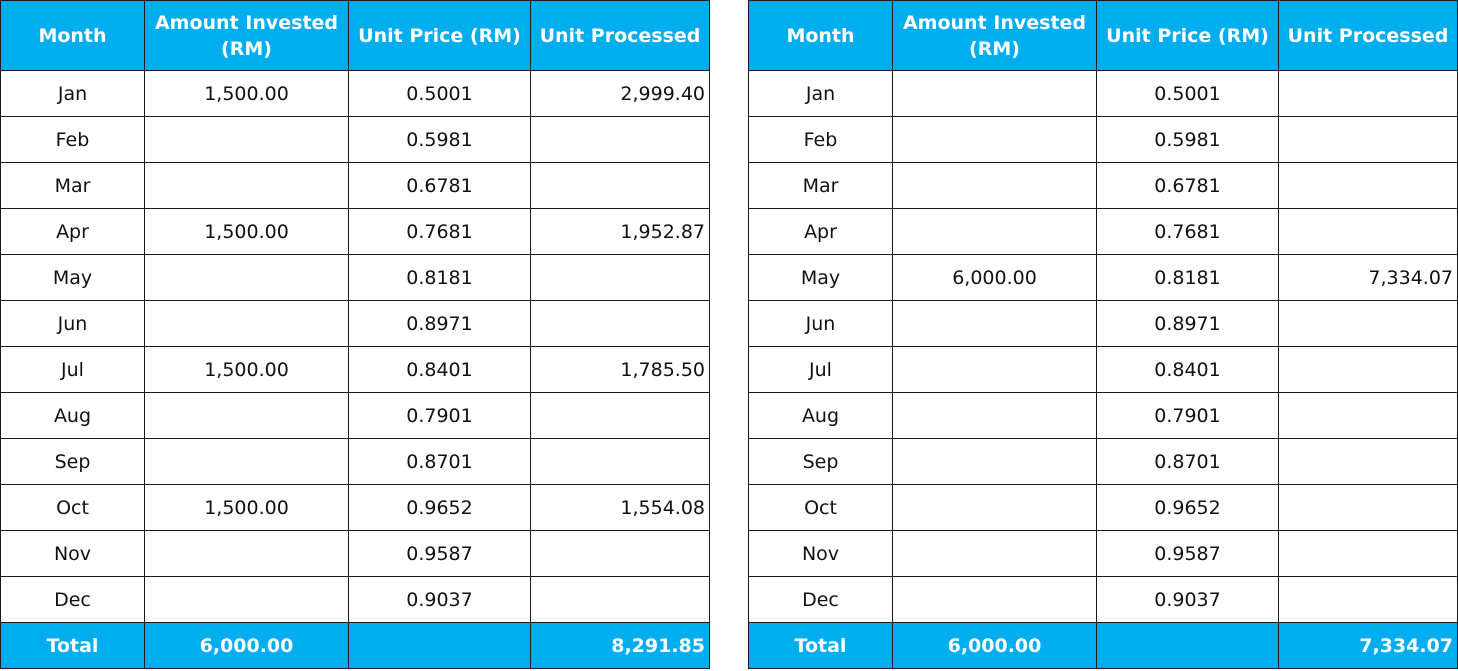 This screenshot has width=1458, height=671. I want to click on month-cell: Aug, so click(72, 415).